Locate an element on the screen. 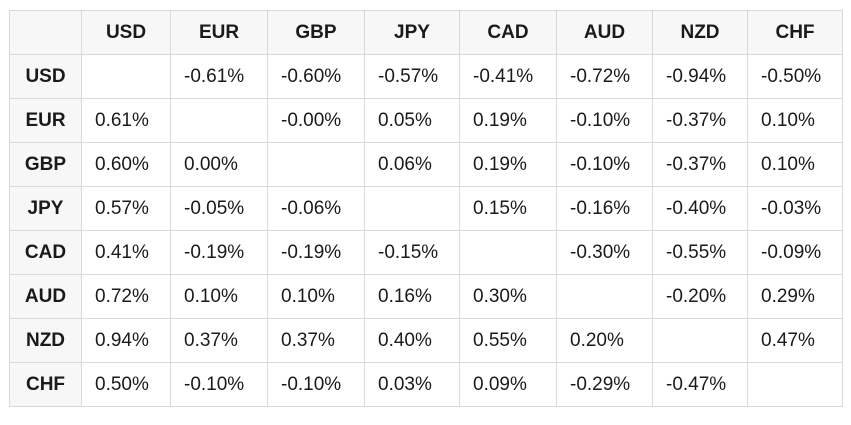 Image resolution: width=851 pixels, height=425 pixels. value-cell: 0.15% is located at coordinates (508, 208).